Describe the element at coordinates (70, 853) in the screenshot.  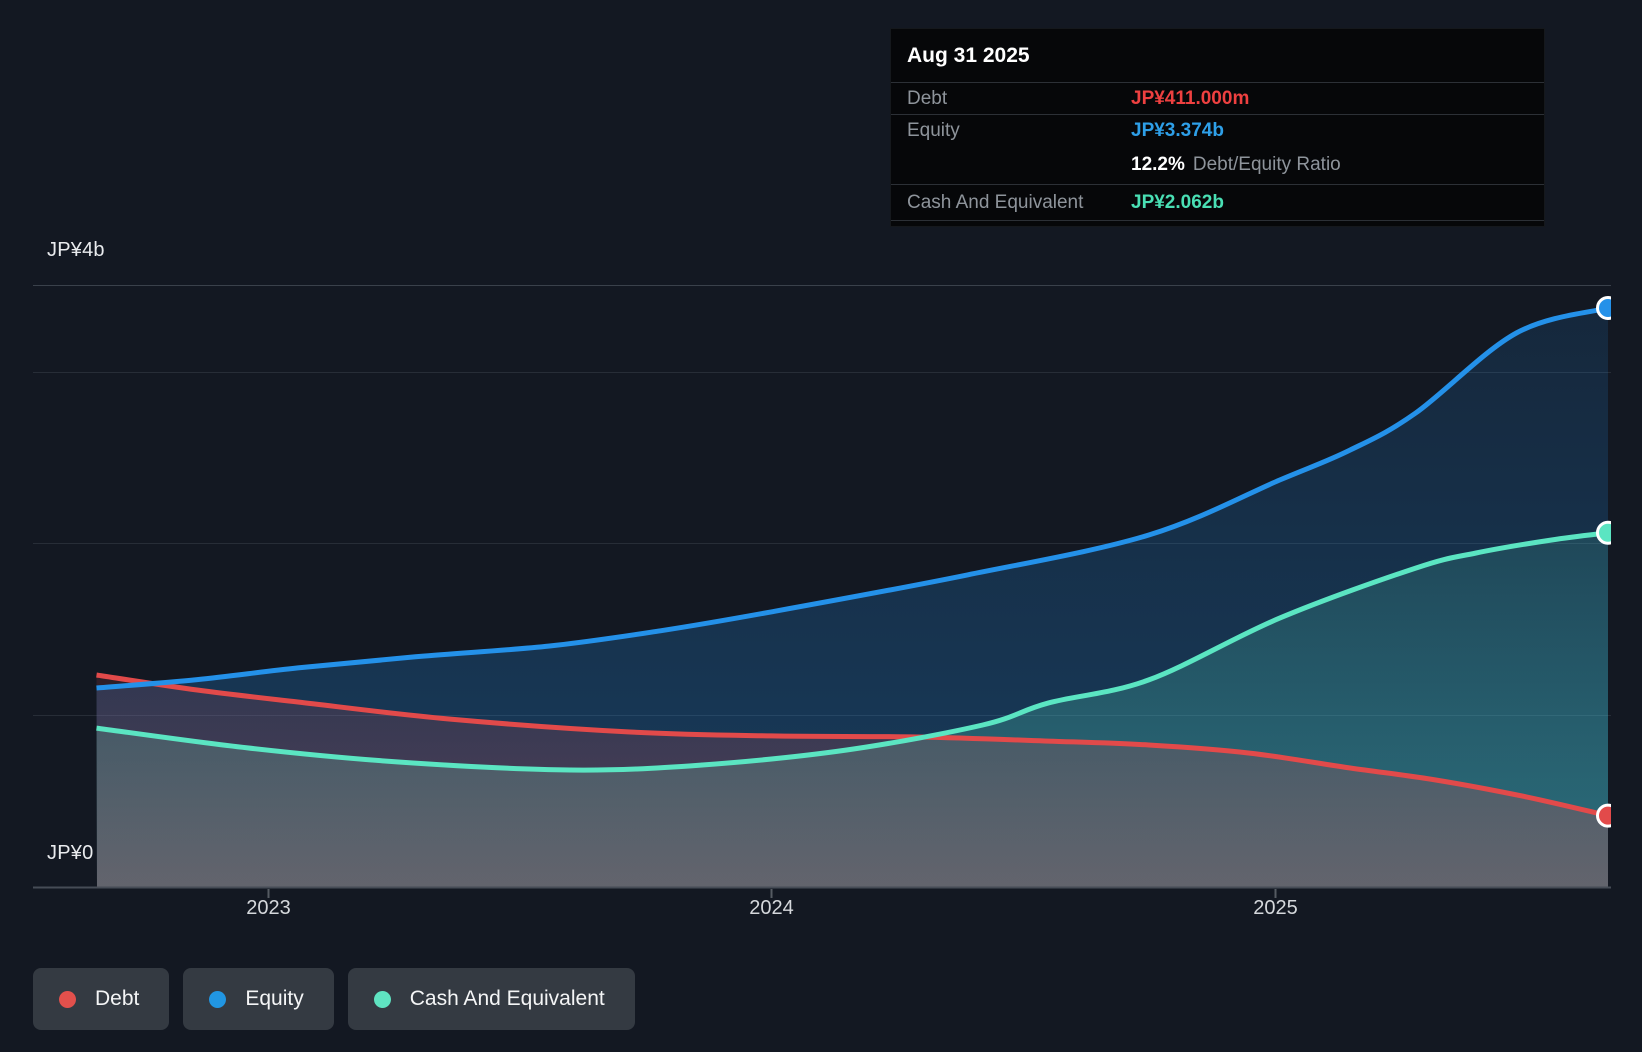
I see `y-axis-zero-label: JP¥0` at that location.